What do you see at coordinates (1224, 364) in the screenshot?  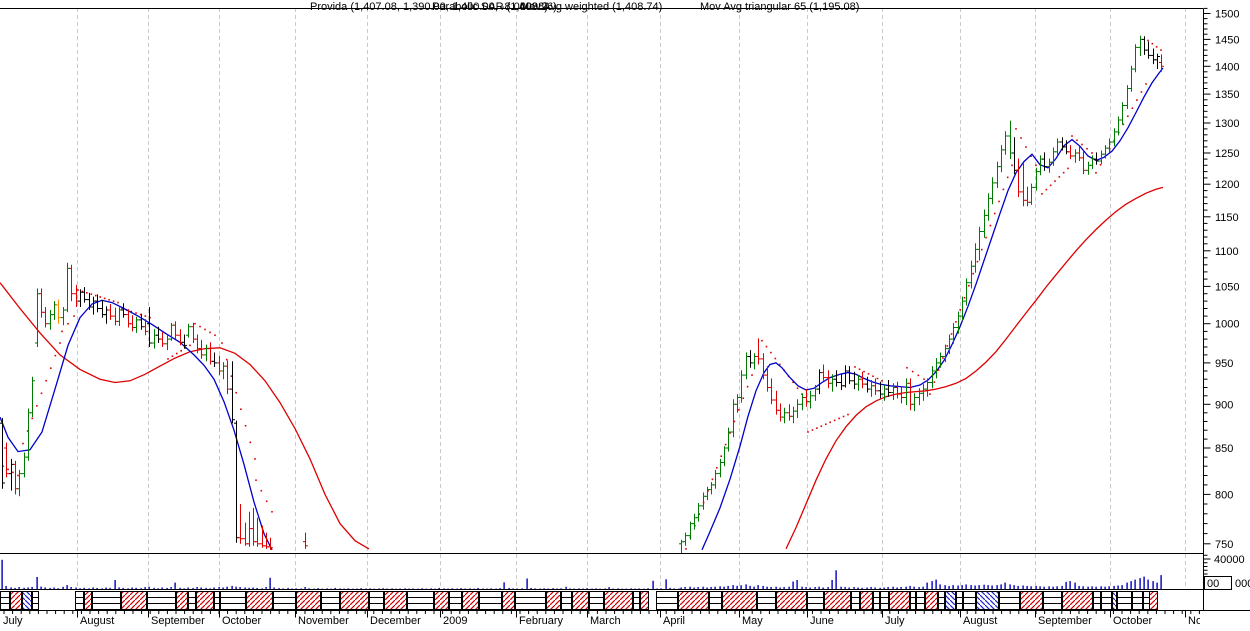 I see `svg-text: 950` at bounding box center [1224, 364].